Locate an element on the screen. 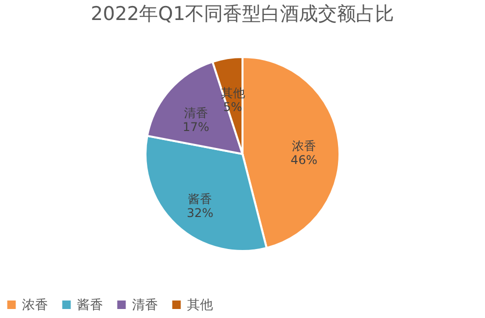  chart-title: 2022年Q1不同香型白酒成交额占比 is located at coordinates (242, 14).